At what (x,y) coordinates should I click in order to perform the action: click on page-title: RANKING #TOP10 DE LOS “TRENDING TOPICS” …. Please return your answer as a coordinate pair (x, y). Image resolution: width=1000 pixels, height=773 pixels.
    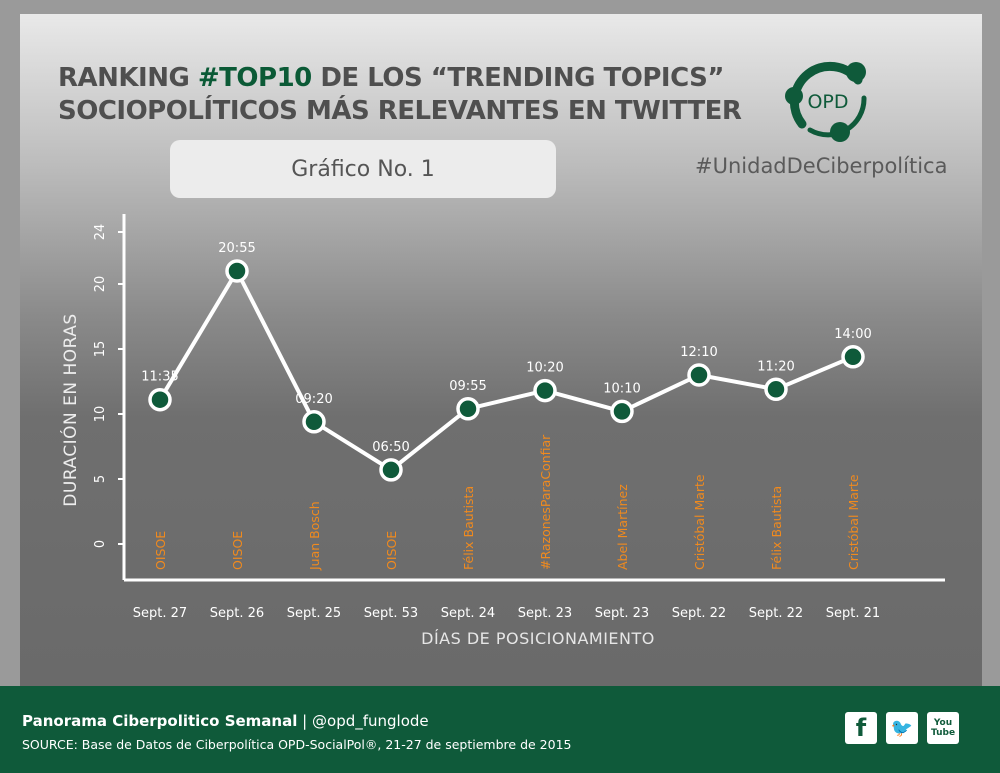
    Looking at the image, I should click on (400, 95).